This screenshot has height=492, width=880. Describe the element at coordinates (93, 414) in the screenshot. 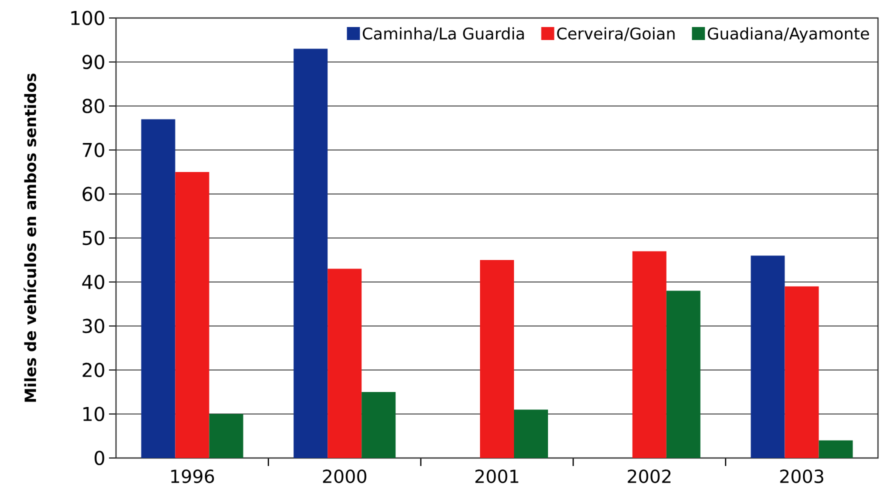

I see `y-tick-label: 10` at that location.